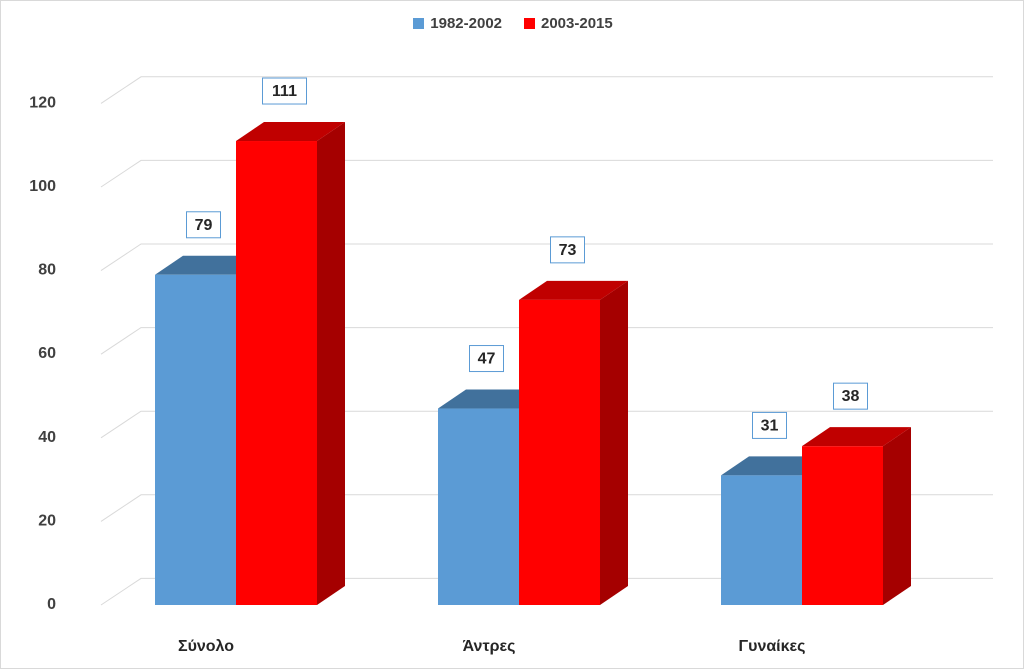  Describe the element at coordinates (42, 186) in the screenshot. I see `y-tick-label: 100` at that location.